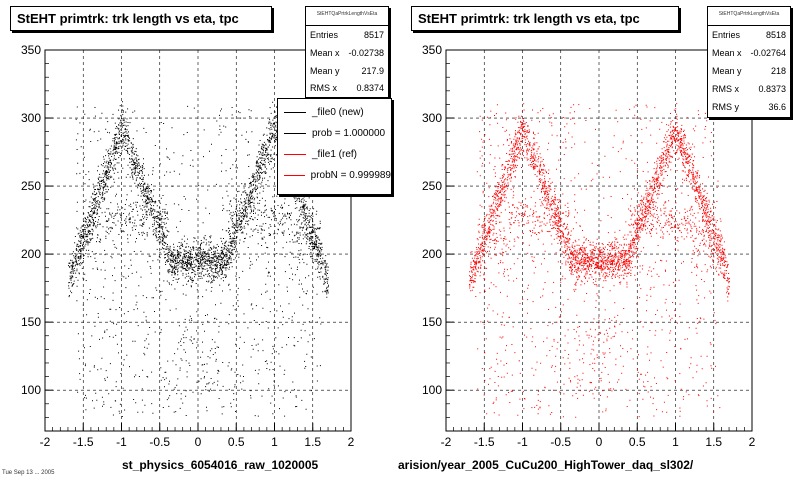 The height and width of the screenshot is (480, 800). Describe the element at coordinates (347, 35) in the screenshot. I see `left-stats-row: Entries 8517` at that location.